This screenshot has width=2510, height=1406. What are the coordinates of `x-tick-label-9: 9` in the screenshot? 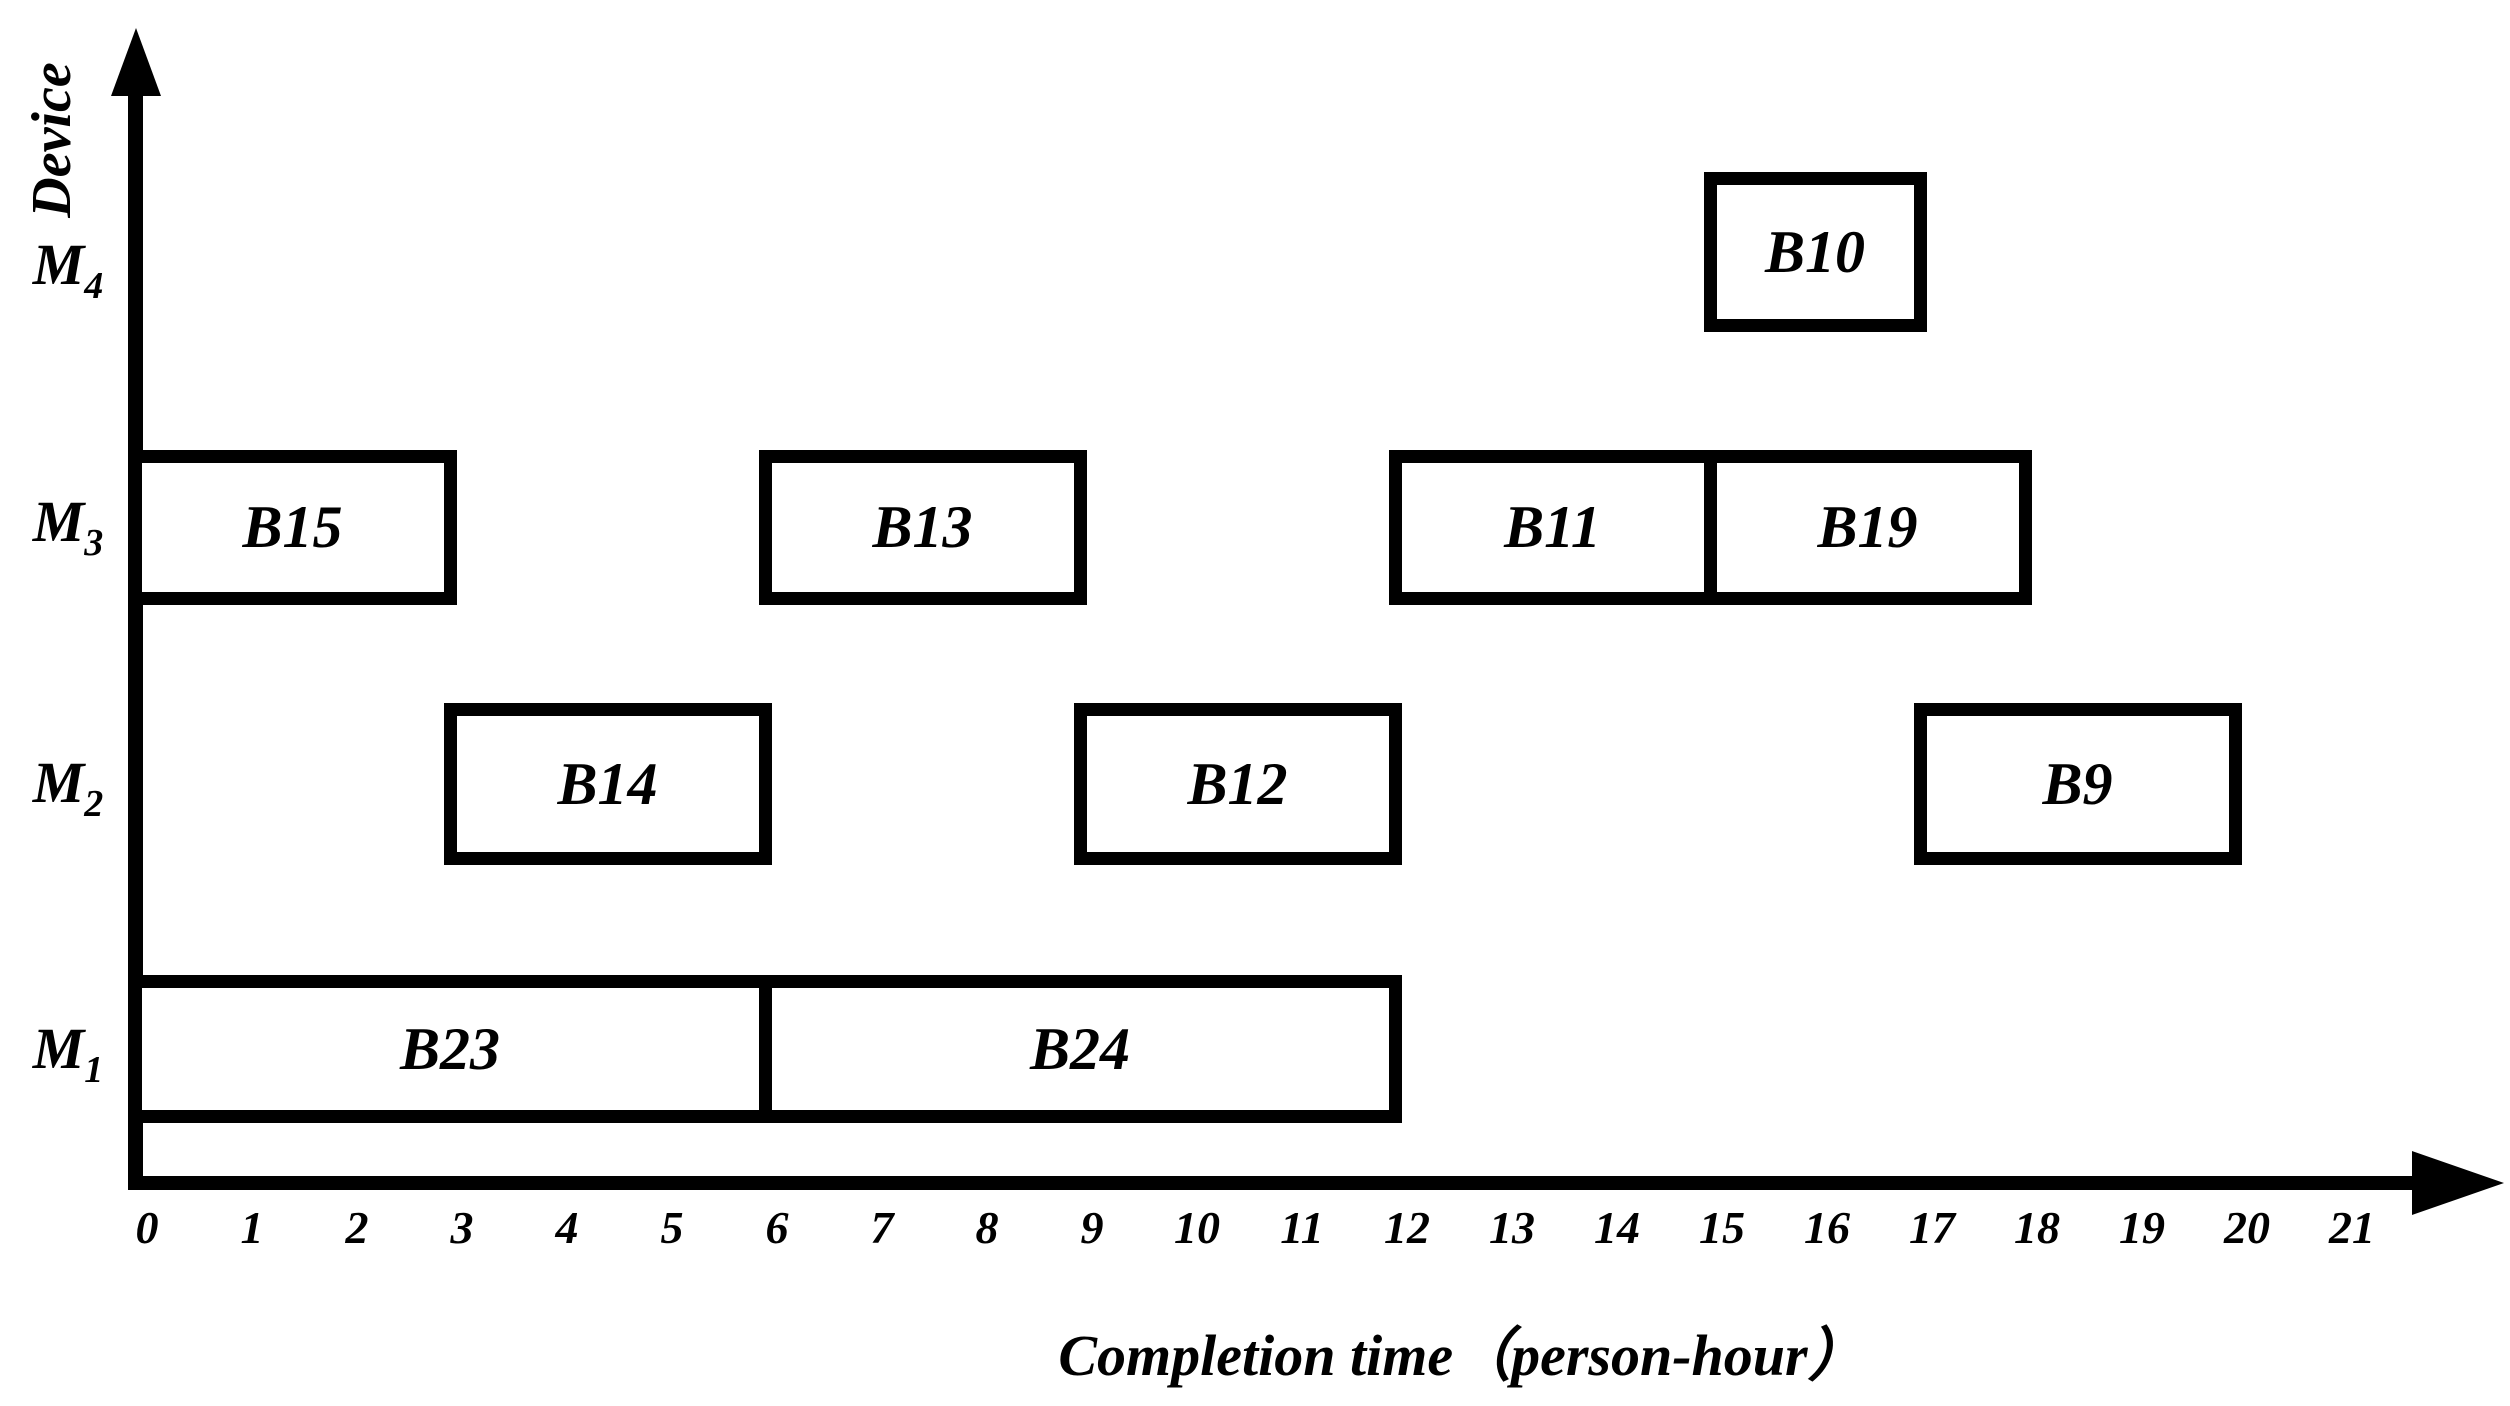 It's located at (1092, 1227).